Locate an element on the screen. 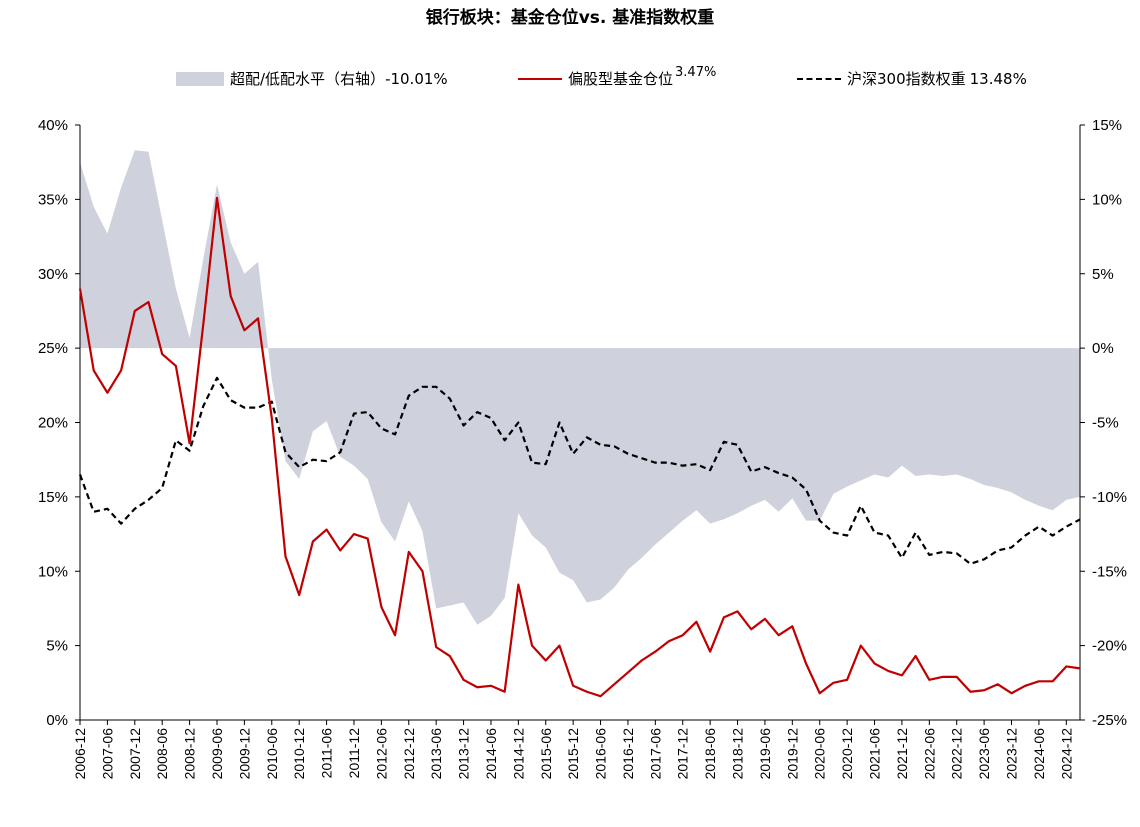 The image size is (1140, 827). left-tick-label: 10% is located at coordinates (53, 571).